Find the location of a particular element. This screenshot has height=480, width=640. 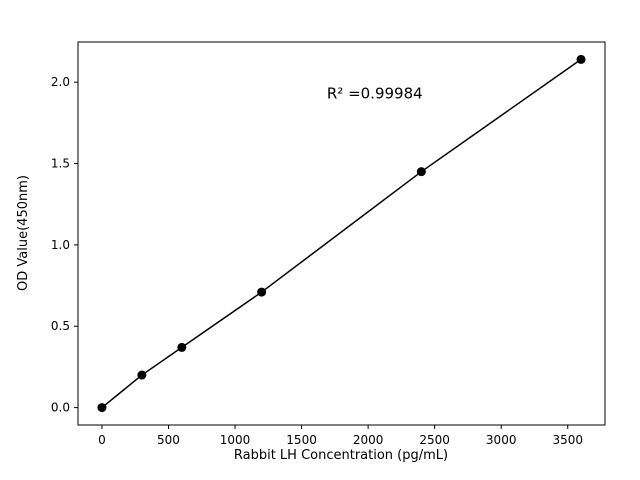

x-tick-label: 3000 is located at coordinates (501, 440).